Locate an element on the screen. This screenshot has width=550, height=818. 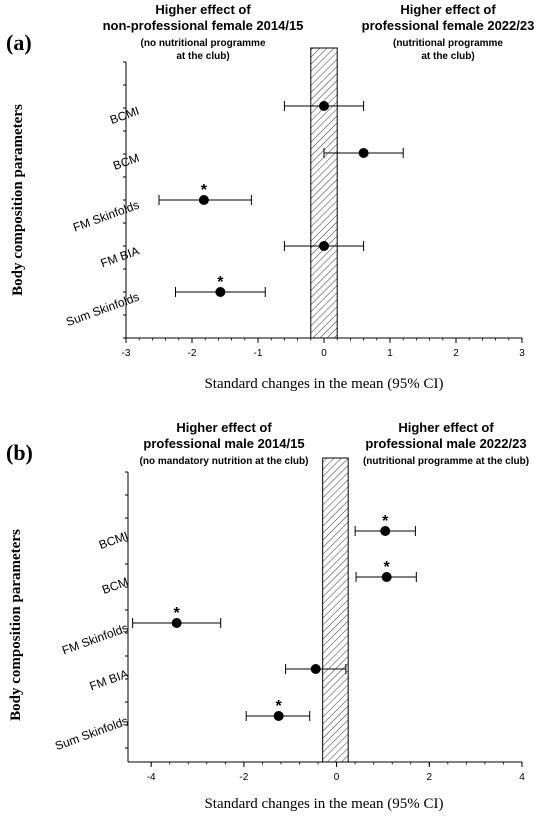
panel-a-left-note-line1: Higher effect of is located at coordinates (203, 9).